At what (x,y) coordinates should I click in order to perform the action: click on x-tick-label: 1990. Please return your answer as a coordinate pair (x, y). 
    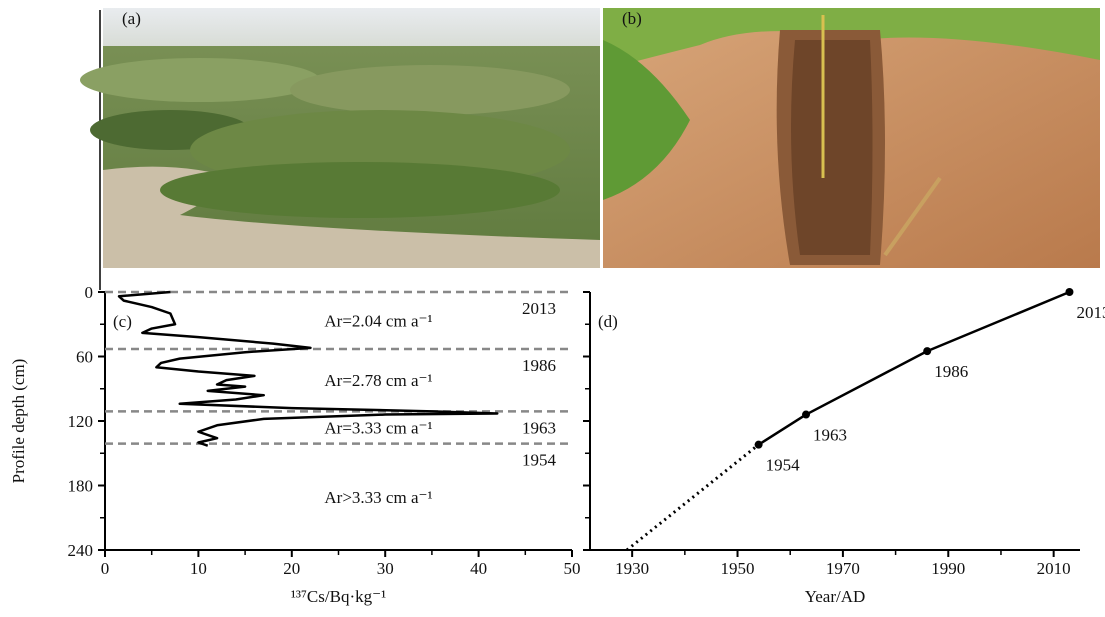
    Looking at the image, I should click on (948, 568).